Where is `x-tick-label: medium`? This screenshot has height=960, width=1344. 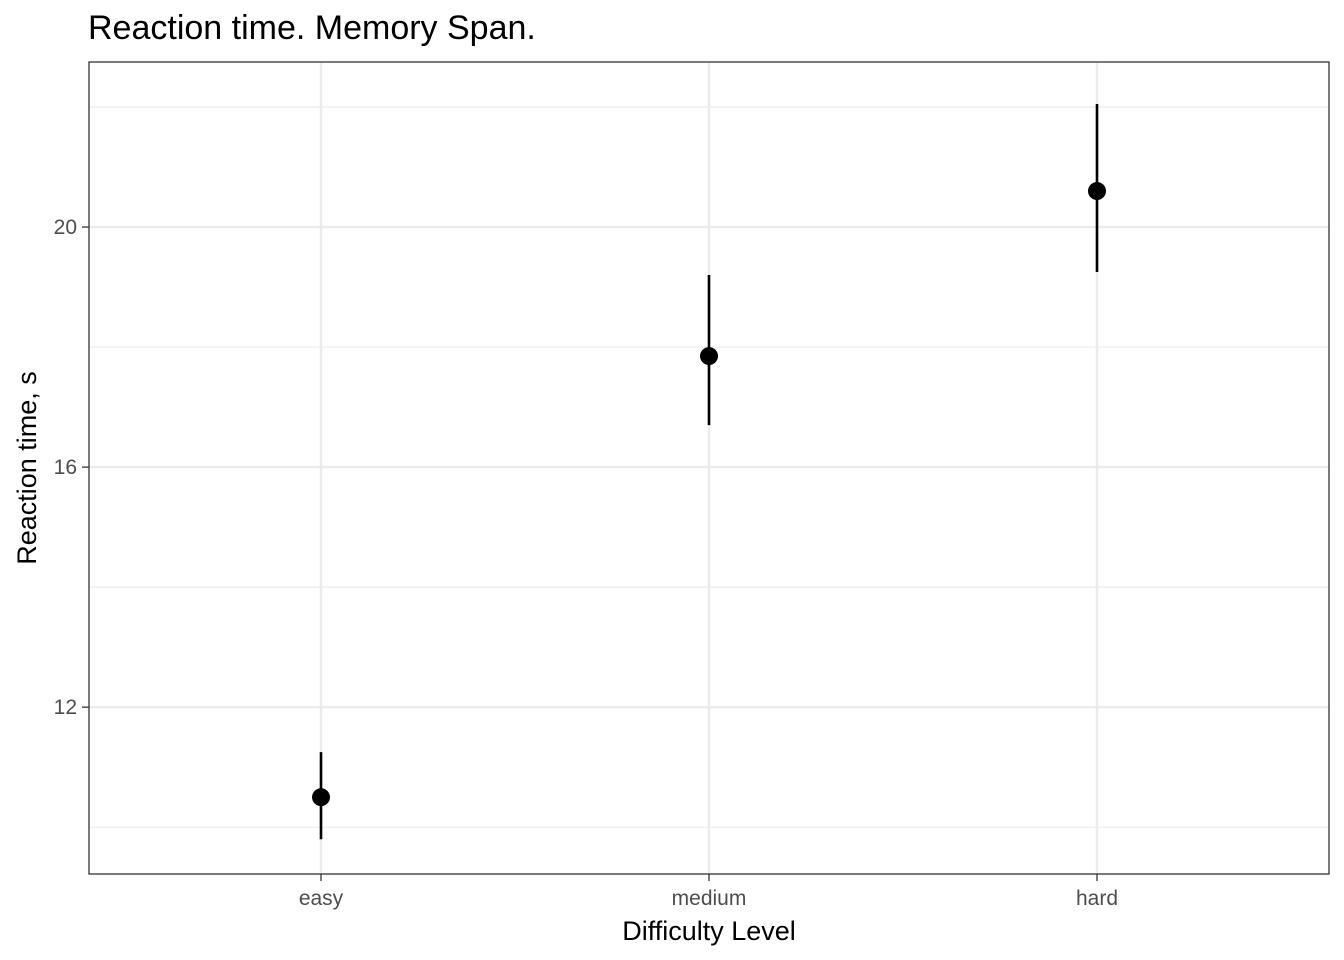
x-tick-label: medium is located at coordinates (709, 898).